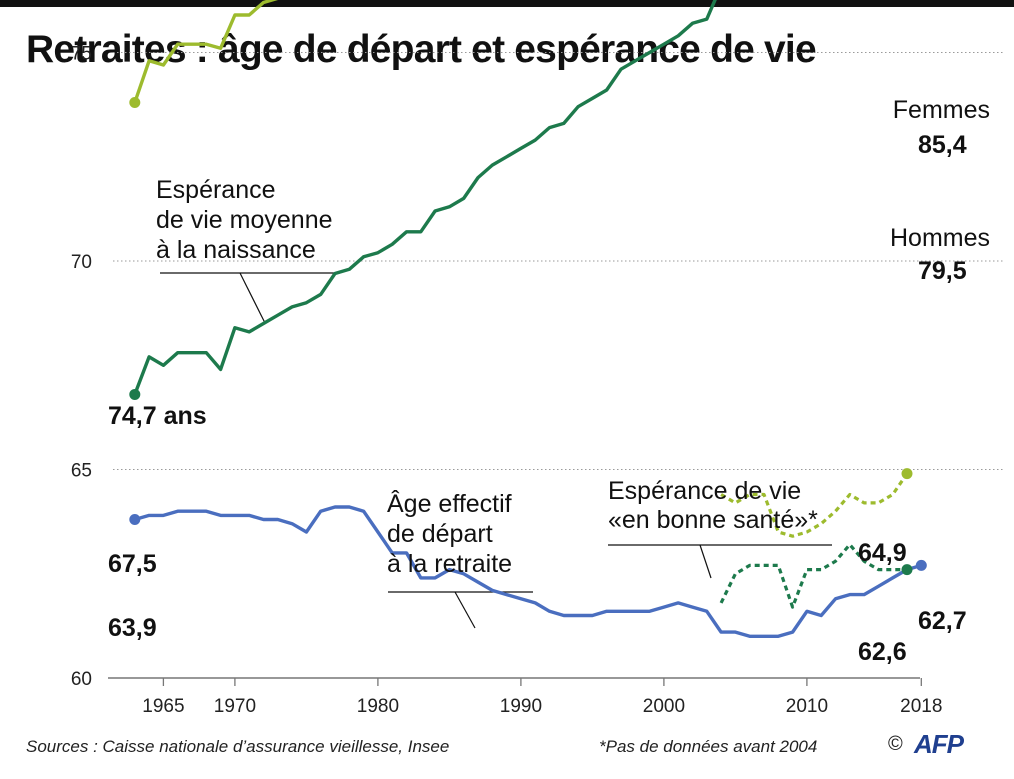 Image resolution: width=1014 pixels, height=779 pixels. What do you see at coordinates (713, 520) in the screenshot?
I see `annotation-healthy-line: «en bonne santé»*` at bounding box center [713, 520].